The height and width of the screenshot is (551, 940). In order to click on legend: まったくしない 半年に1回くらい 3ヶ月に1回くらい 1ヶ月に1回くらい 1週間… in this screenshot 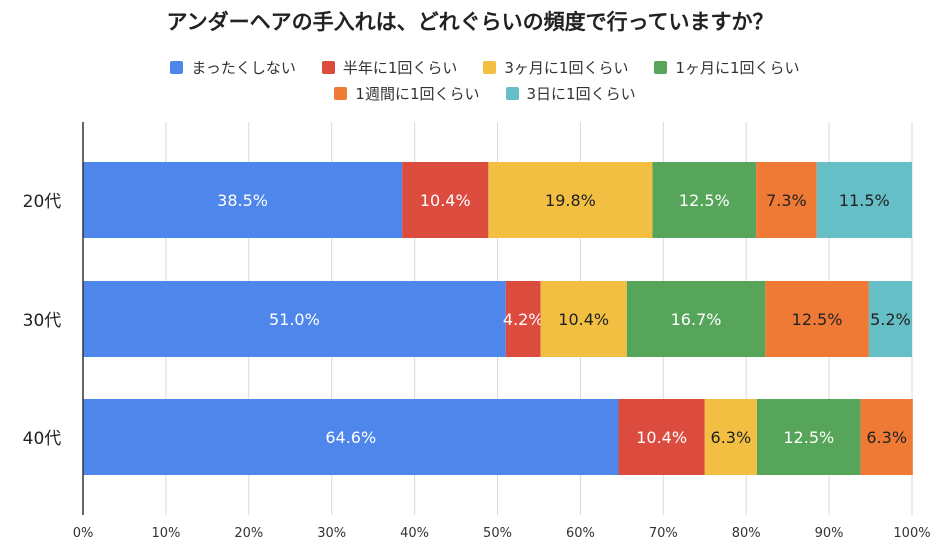, I will do `click(485, 80)`.